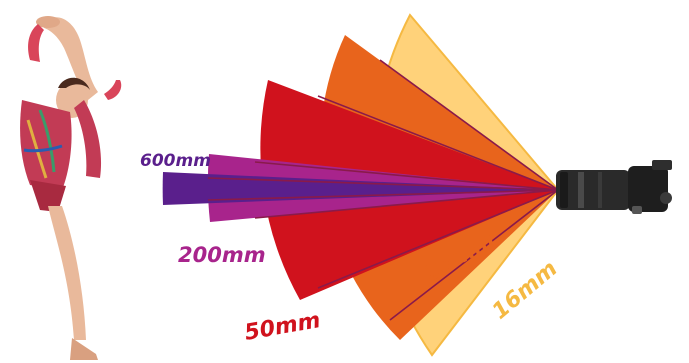 The height and width of the screenshot is (363, 689). What do you see at coordinates (175, 161) in the screenshot?
I see `label-600mm: 600mm` at bounding box center [175, 161].